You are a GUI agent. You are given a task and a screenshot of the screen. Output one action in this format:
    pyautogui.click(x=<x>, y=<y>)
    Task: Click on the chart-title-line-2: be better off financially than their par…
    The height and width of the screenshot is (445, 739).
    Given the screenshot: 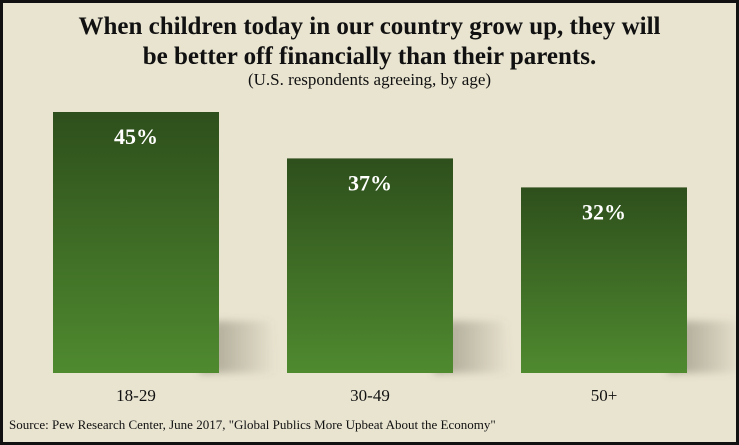 What is the action you would take?
    pyautogui.click(x=369, y=56)
    